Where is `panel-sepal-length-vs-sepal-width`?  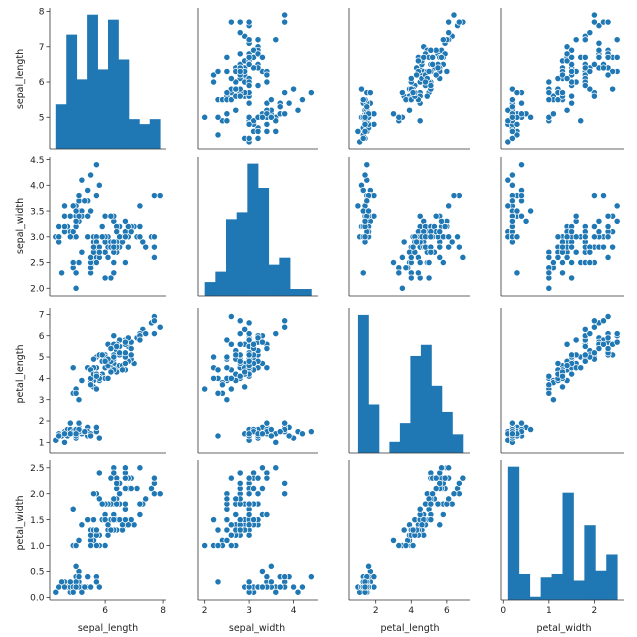
panel-sepal-length-vs-sepal-width is located at coordinates (257, 79).